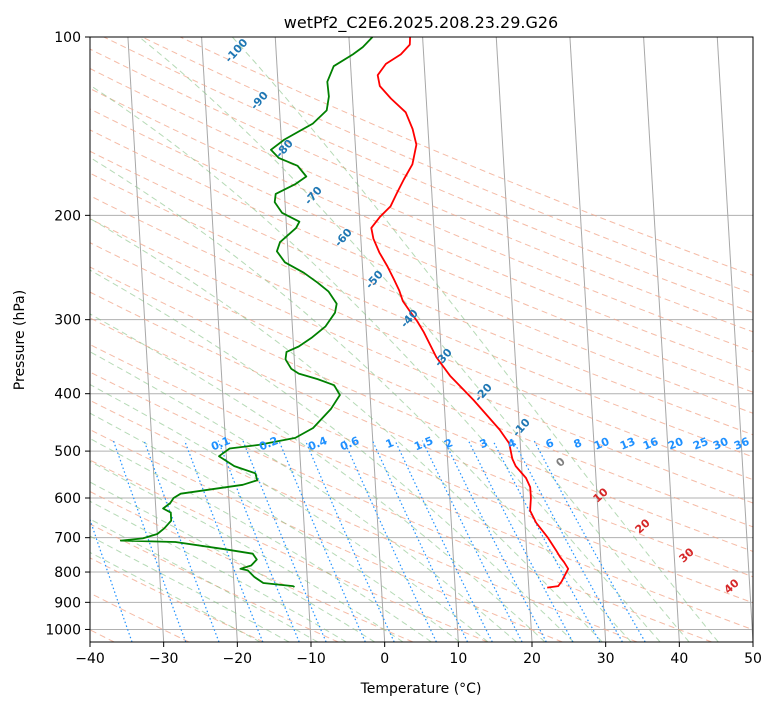  I want to click on y-tick-label: 800, so click(67, 573).